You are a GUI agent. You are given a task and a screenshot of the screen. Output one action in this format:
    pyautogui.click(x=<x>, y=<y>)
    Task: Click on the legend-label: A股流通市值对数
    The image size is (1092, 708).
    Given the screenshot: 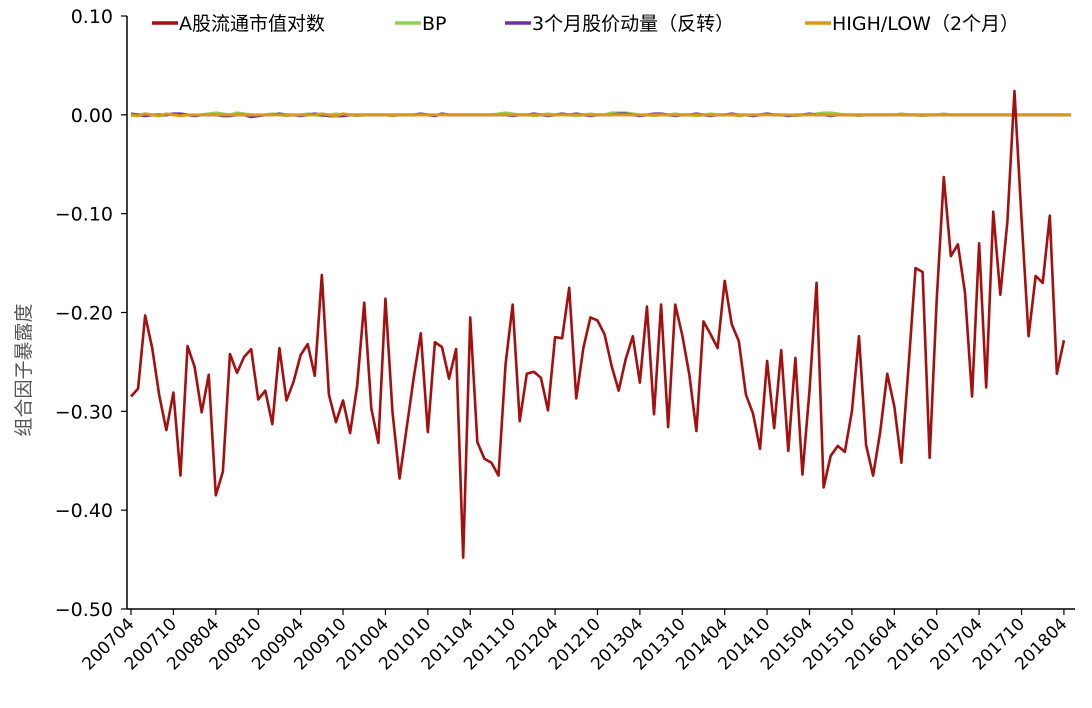 What is the action you would take?
    pyautogui.click(x=252, y=24)
    